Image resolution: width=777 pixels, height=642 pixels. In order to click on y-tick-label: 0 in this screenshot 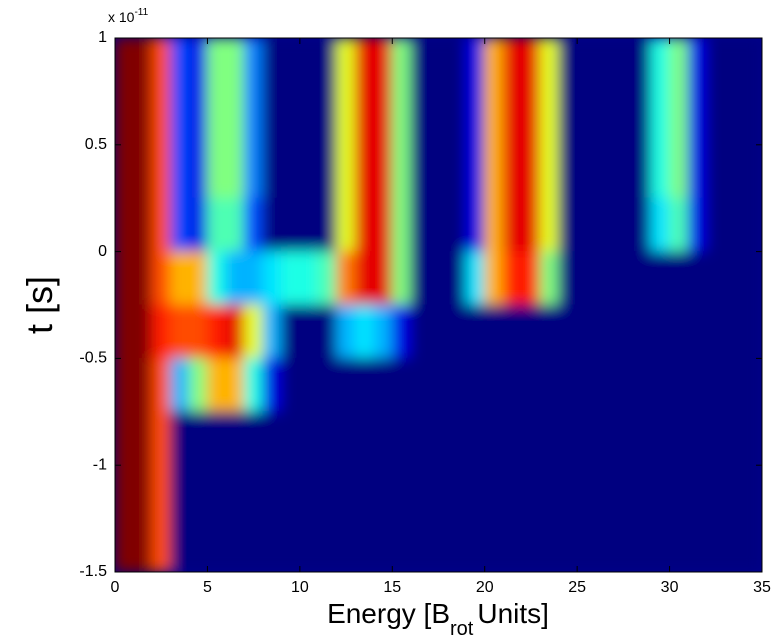, I will do `click(102, 251)`.